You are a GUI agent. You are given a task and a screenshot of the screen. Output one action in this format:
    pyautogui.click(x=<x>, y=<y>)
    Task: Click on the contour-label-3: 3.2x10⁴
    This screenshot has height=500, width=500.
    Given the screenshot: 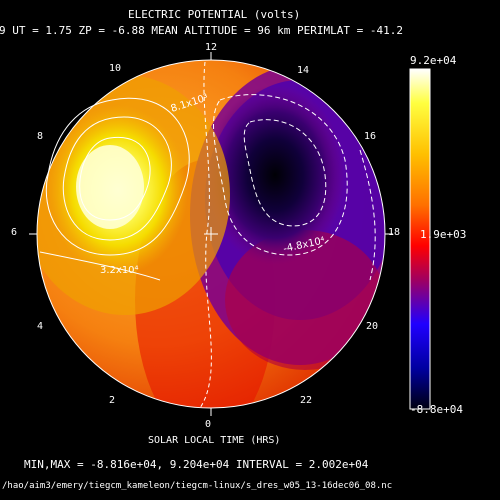 What is the action you would take?
    pyautogui.click(x=119, y=270)
    